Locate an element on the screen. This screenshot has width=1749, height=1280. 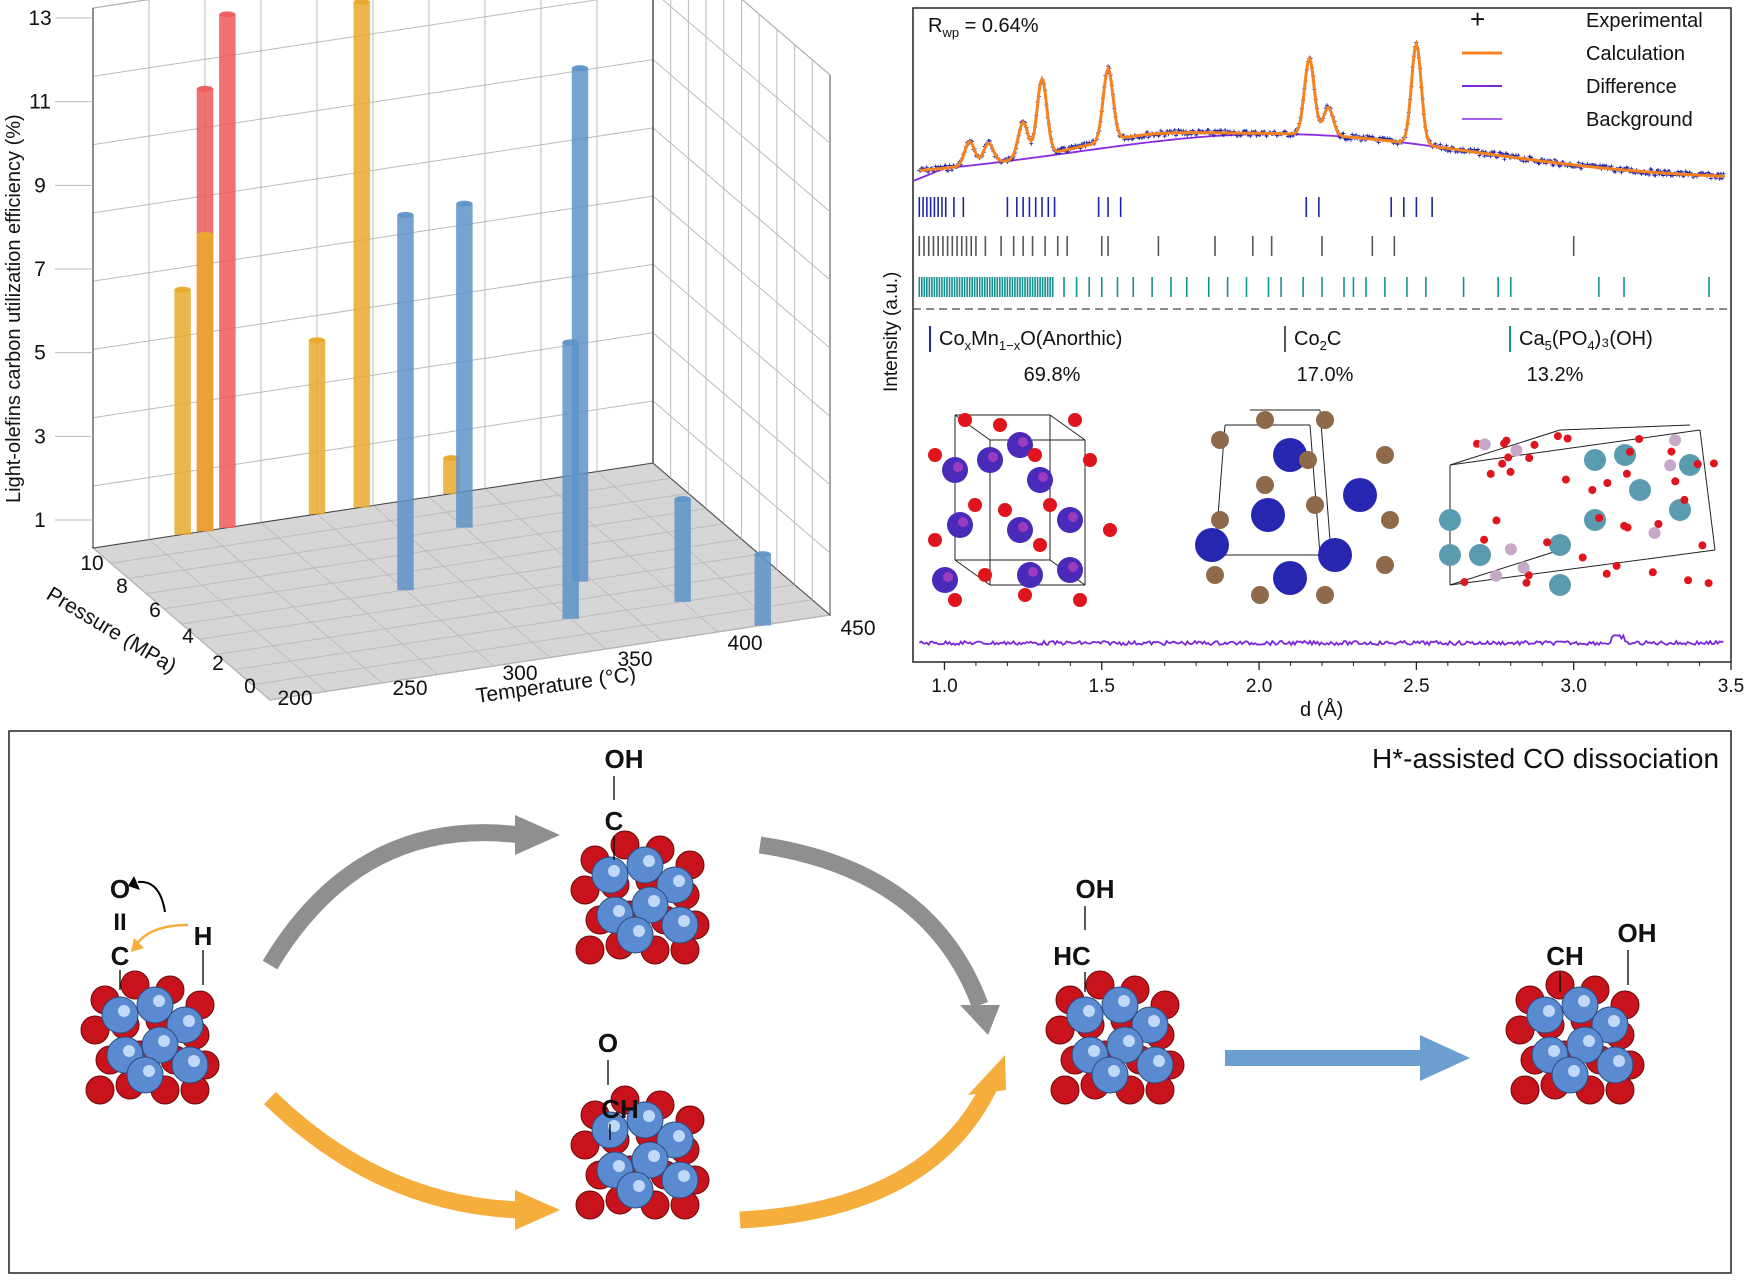
legend-label-3: Background is located at coordinates (1639, 120).